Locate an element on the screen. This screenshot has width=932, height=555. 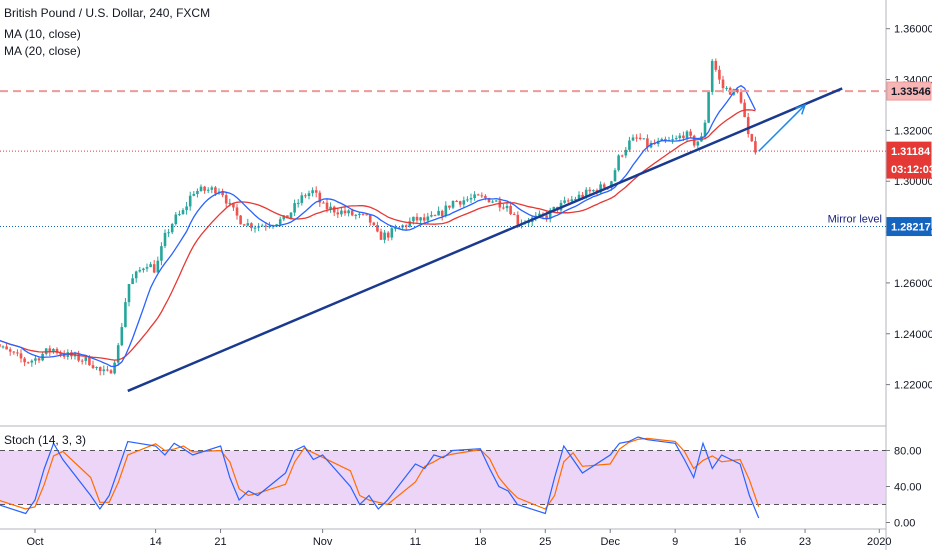
projection-arrow-line is located at coordinates (782, 128).